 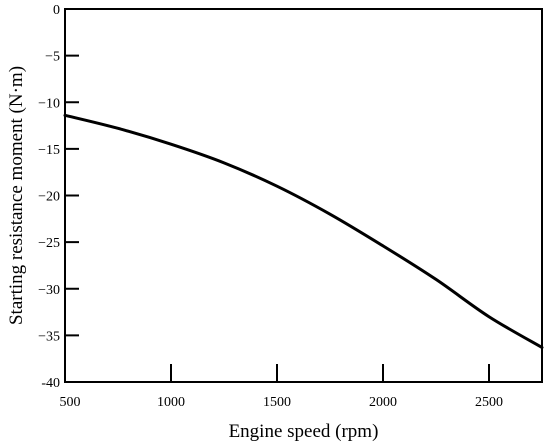 What do you see at coordinates (56, 10) in the screenshot?
I see `y-tick-label: 0` at bounding box center [56, 10].